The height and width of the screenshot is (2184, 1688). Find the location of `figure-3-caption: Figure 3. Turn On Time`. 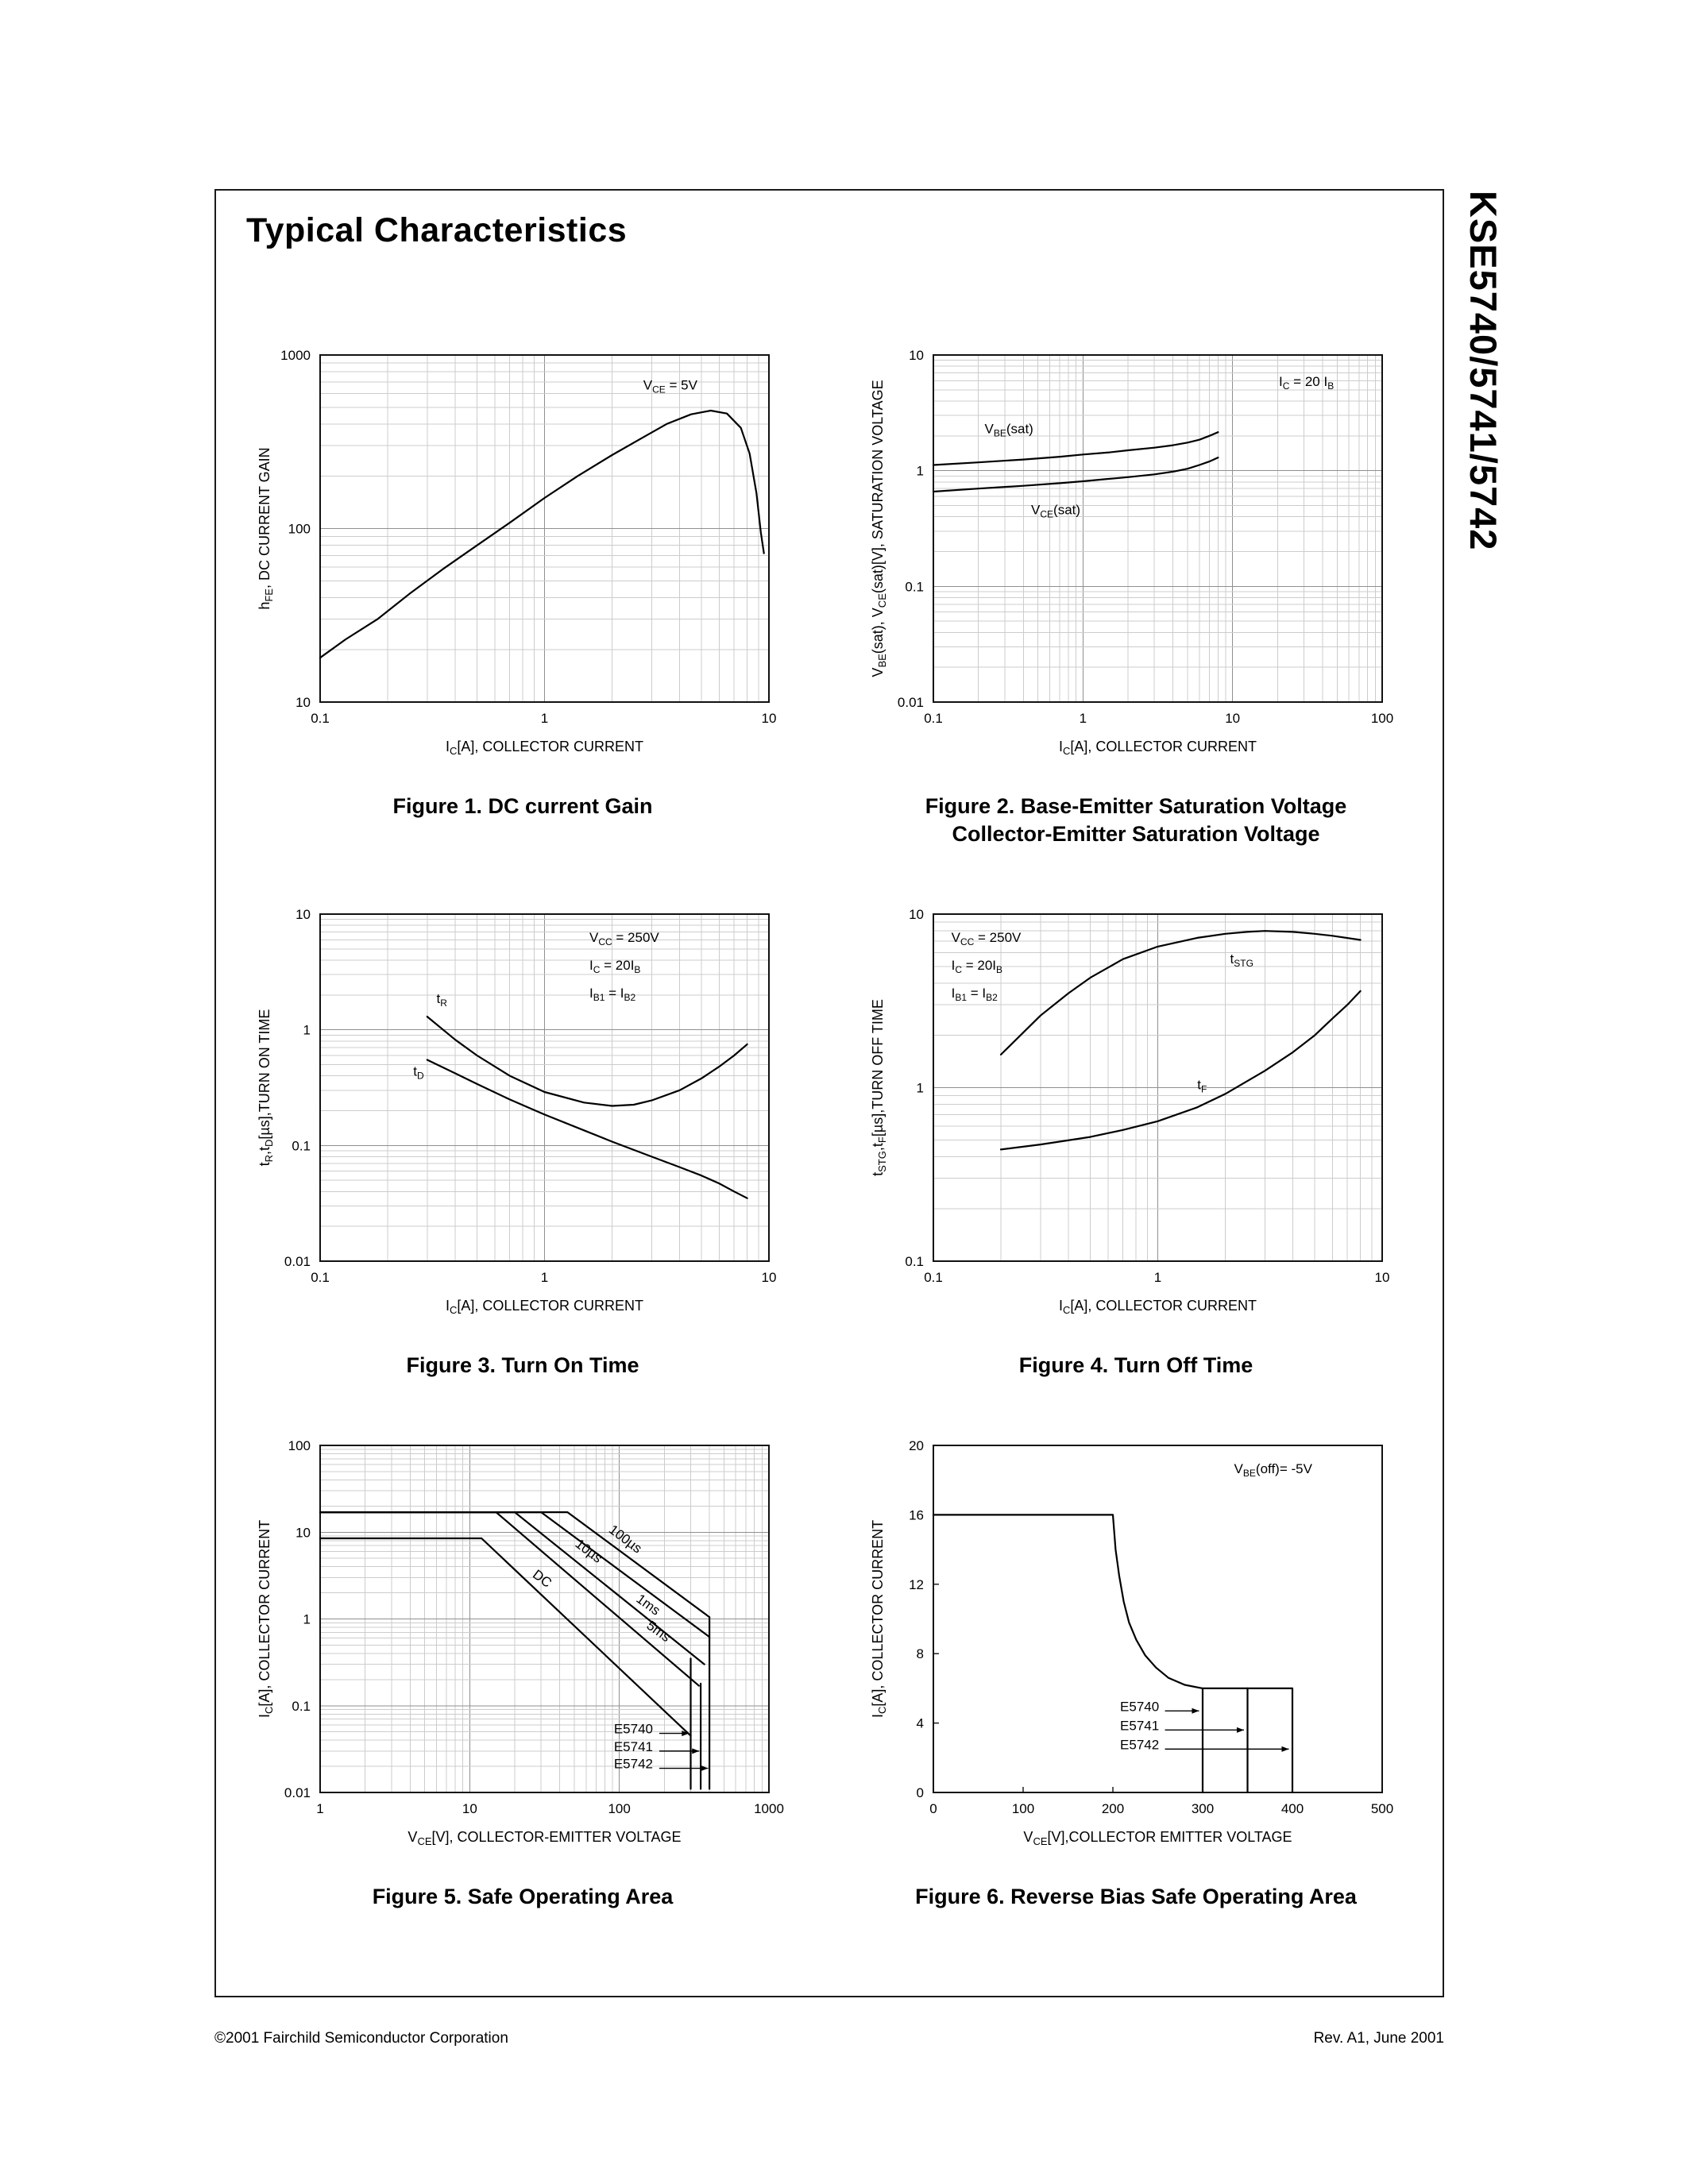

figure-3-caption: Figure 3. Turn On Time is located at coordinates (523, 1365).